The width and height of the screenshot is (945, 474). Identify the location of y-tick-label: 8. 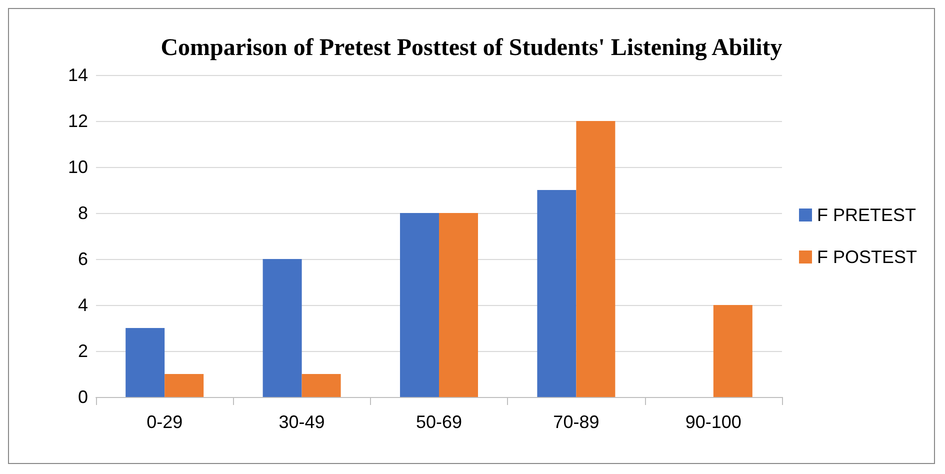
(83, 213).